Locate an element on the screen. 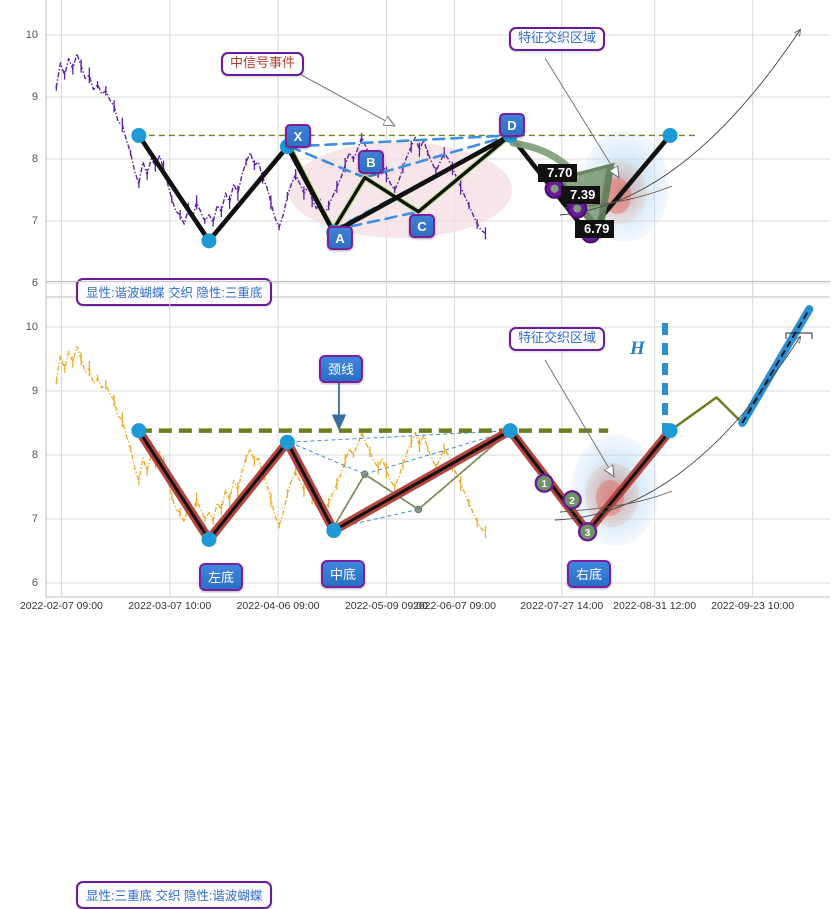  x-tick-label: 2022-05-09 09:00 is located at coordinates (386, 606).